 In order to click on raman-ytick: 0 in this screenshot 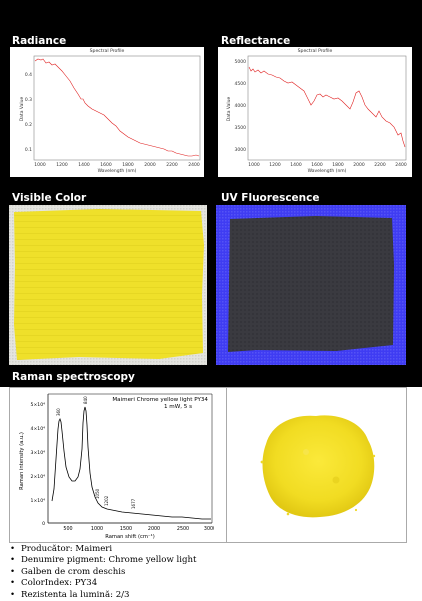, I will do `click(43, 524)`.